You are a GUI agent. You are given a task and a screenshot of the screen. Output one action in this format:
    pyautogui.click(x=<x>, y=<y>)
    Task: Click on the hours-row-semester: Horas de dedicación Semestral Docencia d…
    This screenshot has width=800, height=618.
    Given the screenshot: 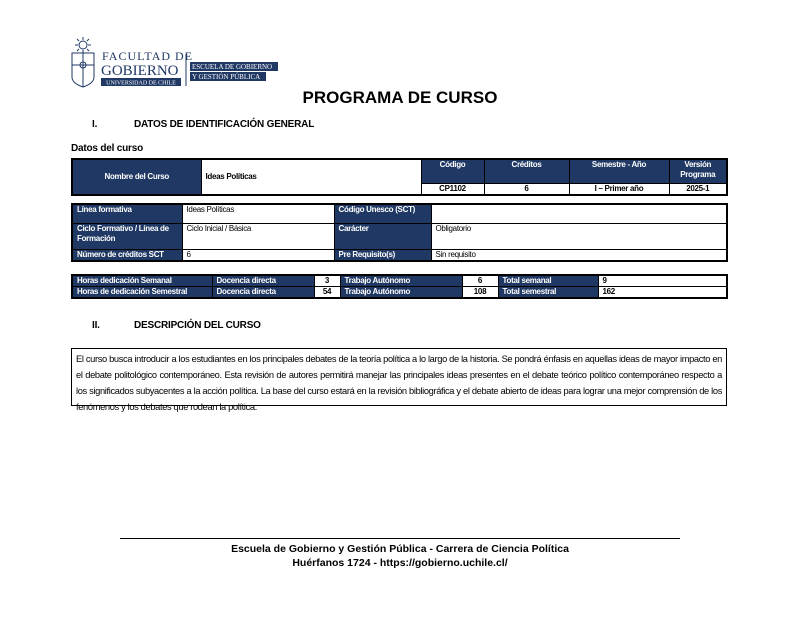 What is the action you would take?
    pyautogui.click(x=399, y=292)
    